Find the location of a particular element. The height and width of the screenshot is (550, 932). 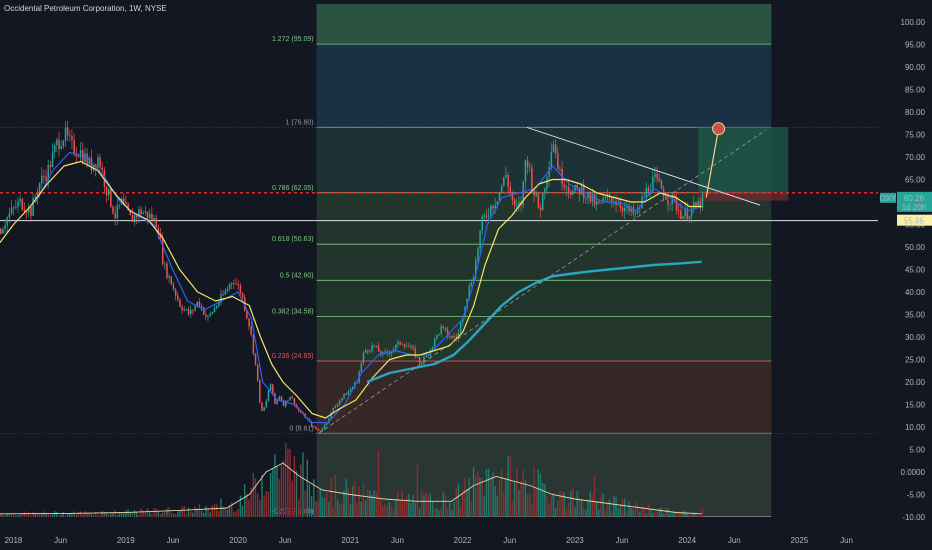

descending-trendline is located at coordinates (643, 166).